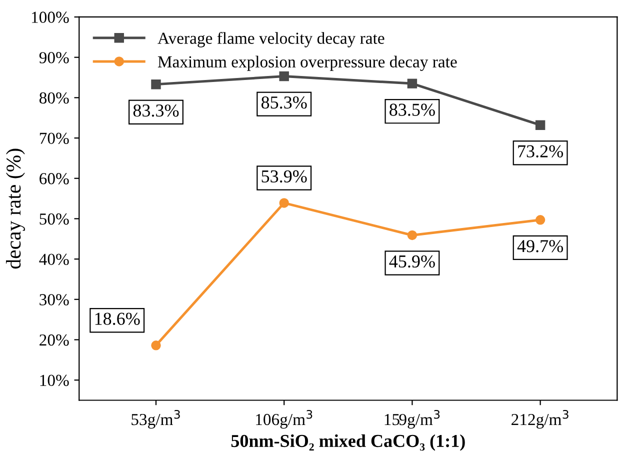 The height and width of the screenshot is (459, 633). Describe the element at coordinates (54, 340) in the screenshot. I see `y-tick-label: 20%` at that location.